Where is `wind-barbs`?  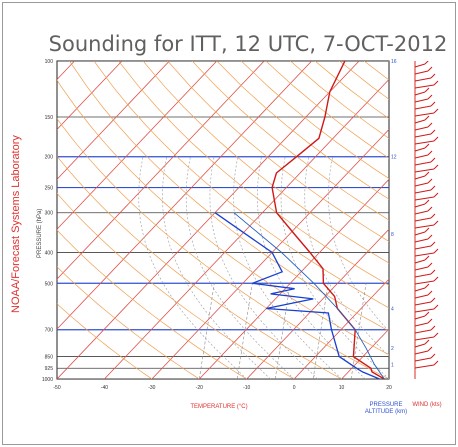
wind-barbs is located at coordinates (426, 220).